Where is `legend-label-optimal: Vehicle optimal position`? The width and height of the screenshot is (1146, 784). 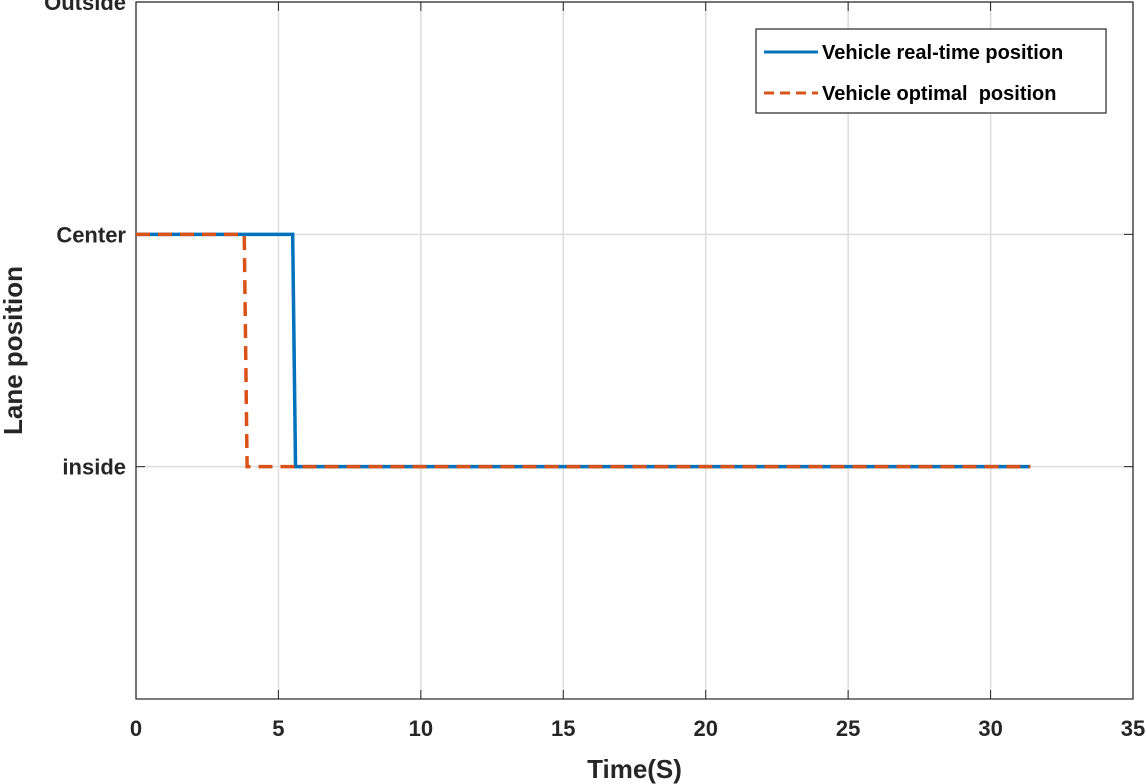 legend-label-optimal: Vehicle optimal position is located at coordinates (939, 94).